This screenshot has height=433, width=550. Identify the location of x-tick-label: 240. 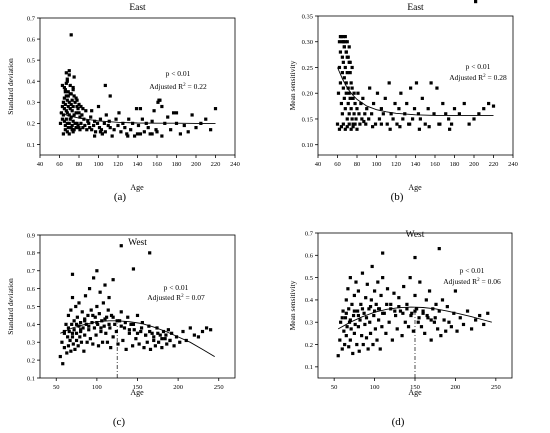
(235, 164).